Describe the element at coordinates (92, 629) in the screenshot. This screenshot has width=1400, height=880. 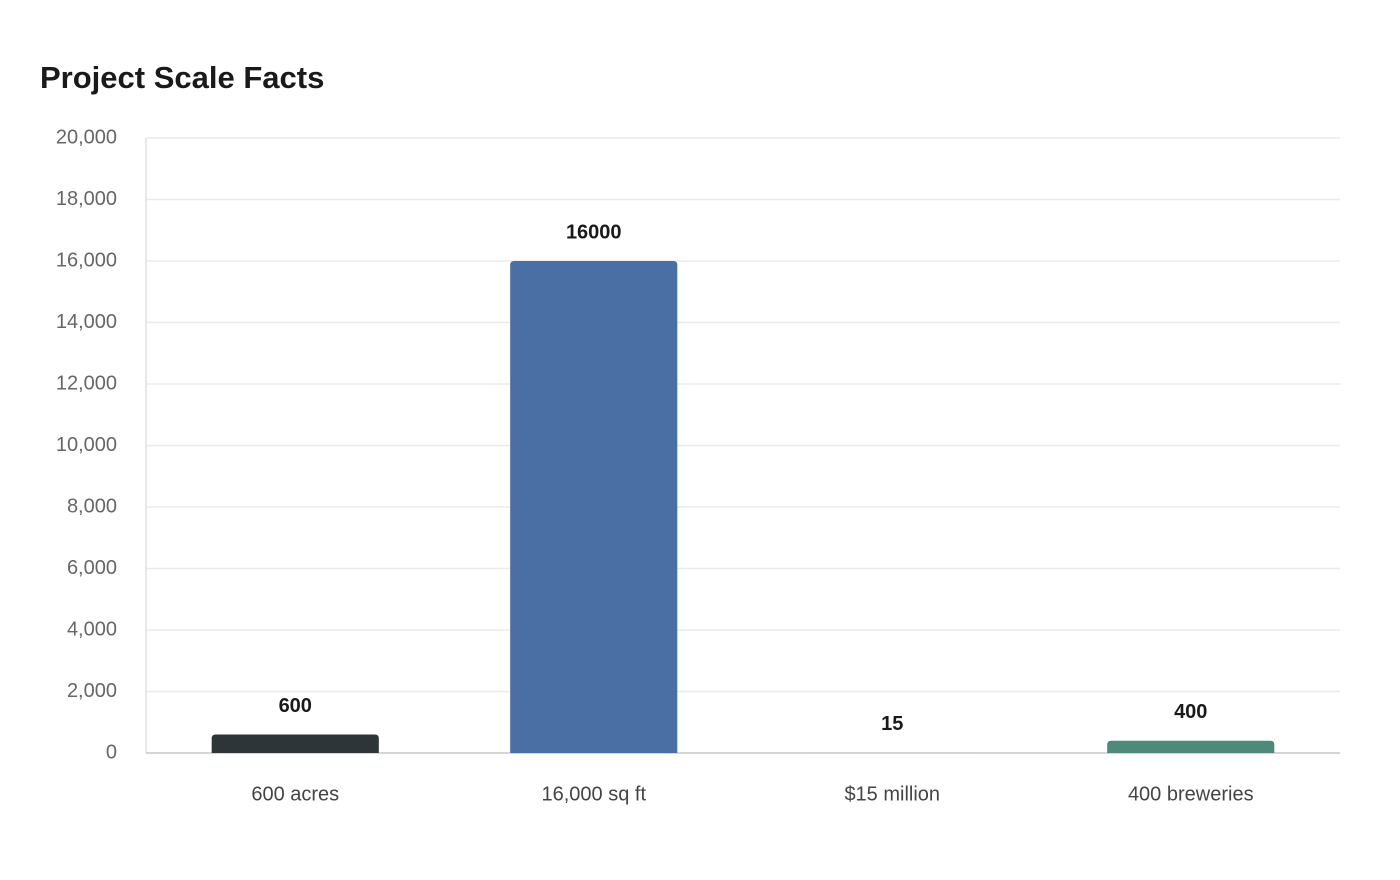
I see `y-tick-label: 4,000` at that location.